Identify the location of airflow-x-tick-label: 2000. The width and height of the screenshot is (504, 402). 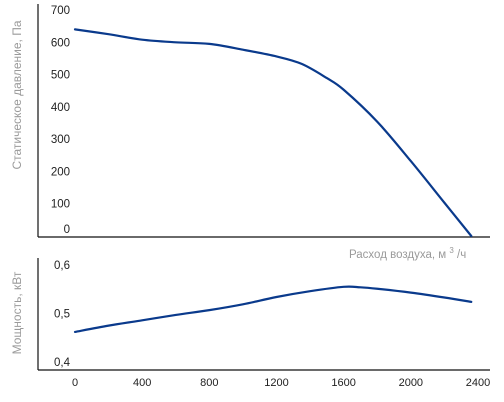
(411, 383).